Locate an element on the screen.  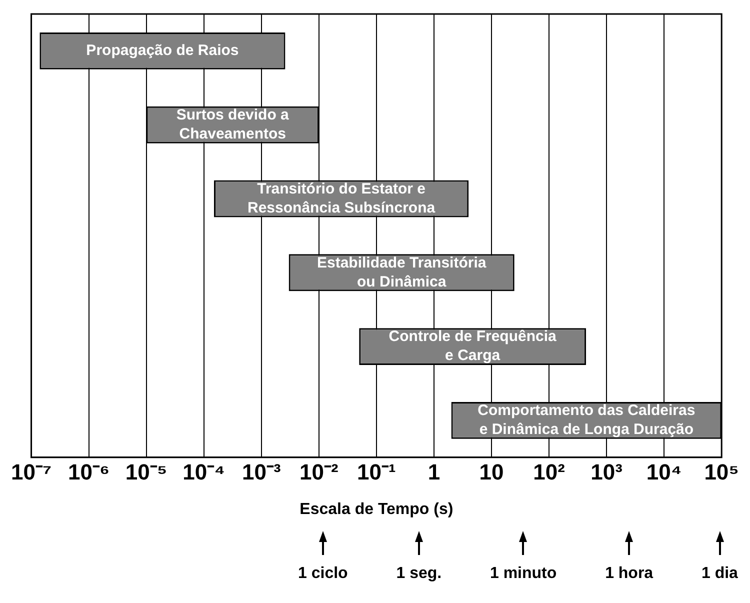
y-tick-label: Transitório do Estator e Ressonância Subsíncrona is located at coordinates (342, 198).